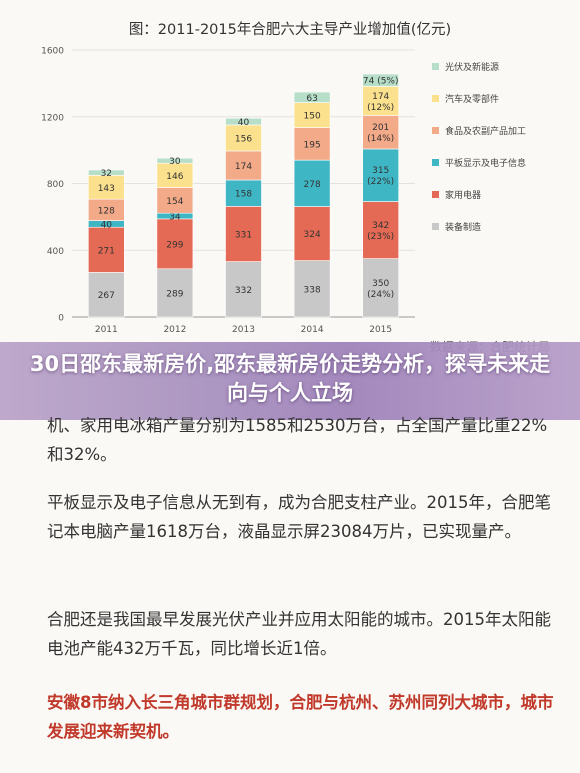 The width and height of the screenshot is (580, 773). Describe the element at coordinates (485, 131) in the screenshot. I see `legend-label: 食品及农副产品加工` at that location.